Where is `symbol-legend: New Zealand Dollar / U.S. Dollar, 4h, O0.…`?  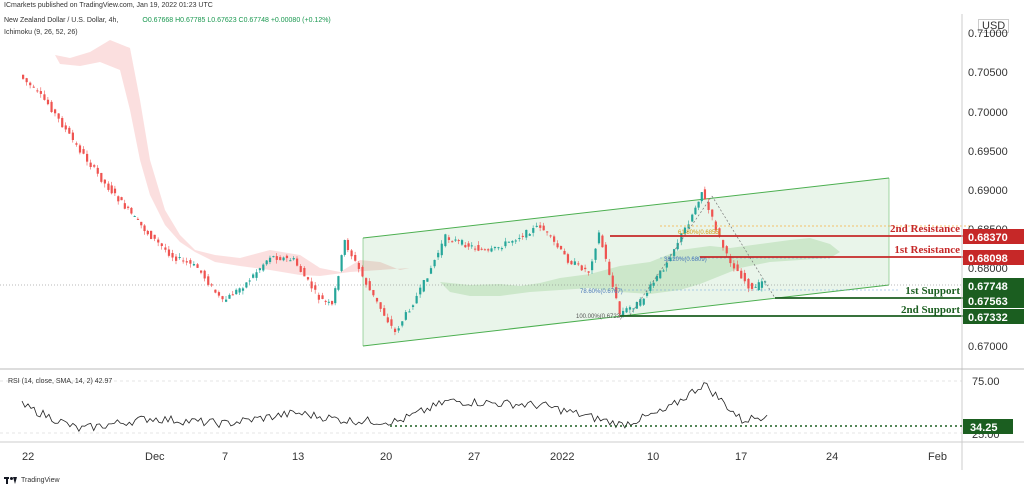 symbol-legend: New Zealand Dollar / U.S. Dollar, 4h, O0.… is located at coordinates (167, 20).